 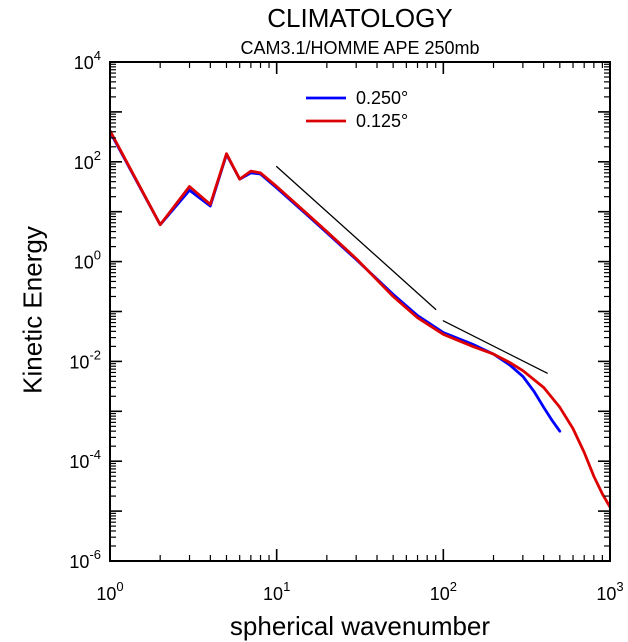 What do you see at coordinates (85, 359) in the screenshot?
I see `y-tick-label: 10⁻²` at bounding box center [85, 359].